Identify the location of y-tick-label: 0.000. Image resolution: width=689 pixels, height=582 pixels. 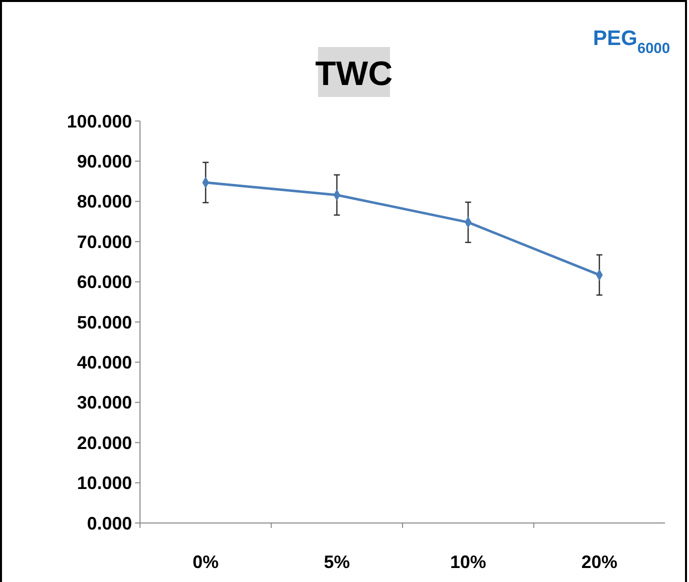
(109, 523).